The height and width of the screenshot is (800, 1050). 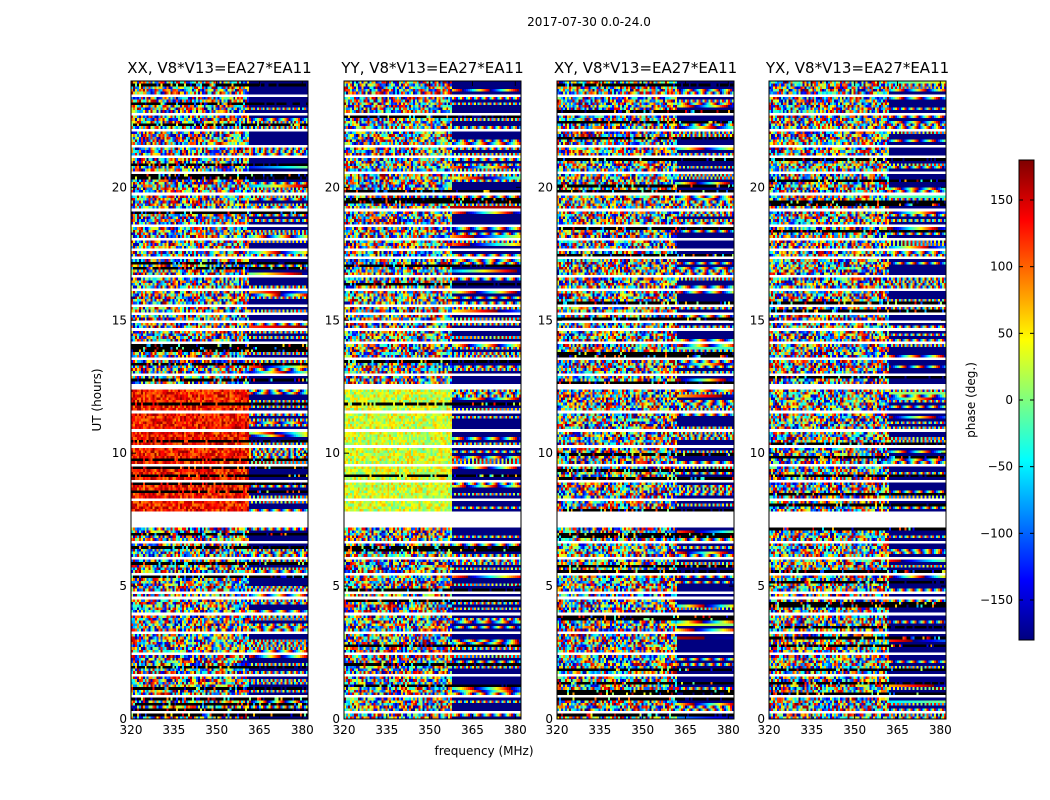 I want to click on colorbar-label: phase (deg.), so click(x=971, y=400).